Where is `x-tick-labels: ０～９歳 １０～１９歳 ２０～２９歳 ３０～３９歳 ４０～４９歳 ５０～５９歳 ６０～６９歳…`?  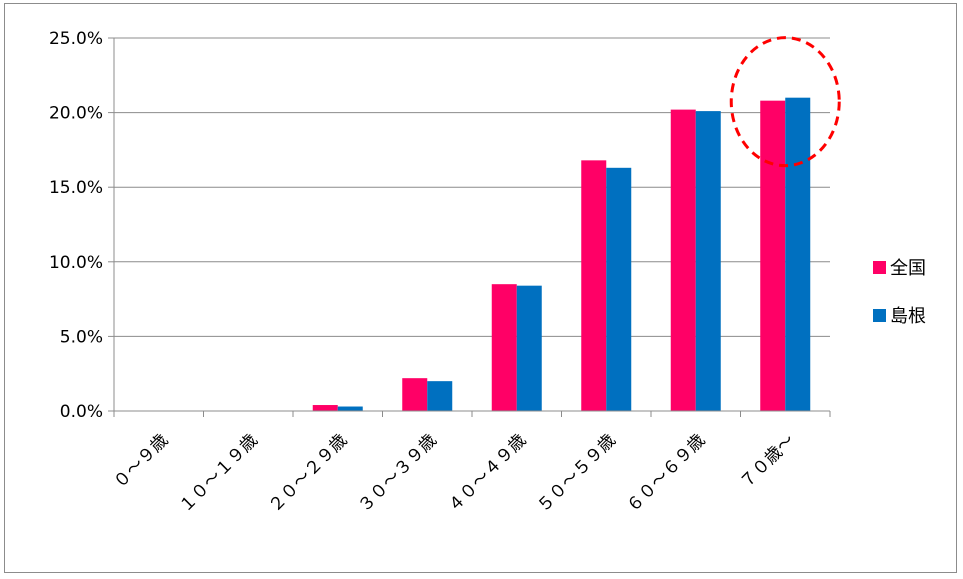 x-tick-labels: ０～９歳 １０～１９歳 ２０～２９歳 ３０～３９歳 ４０～４９歳 ５０～５９歳 ６０～６９歳… is located at coordinates (454, 473).